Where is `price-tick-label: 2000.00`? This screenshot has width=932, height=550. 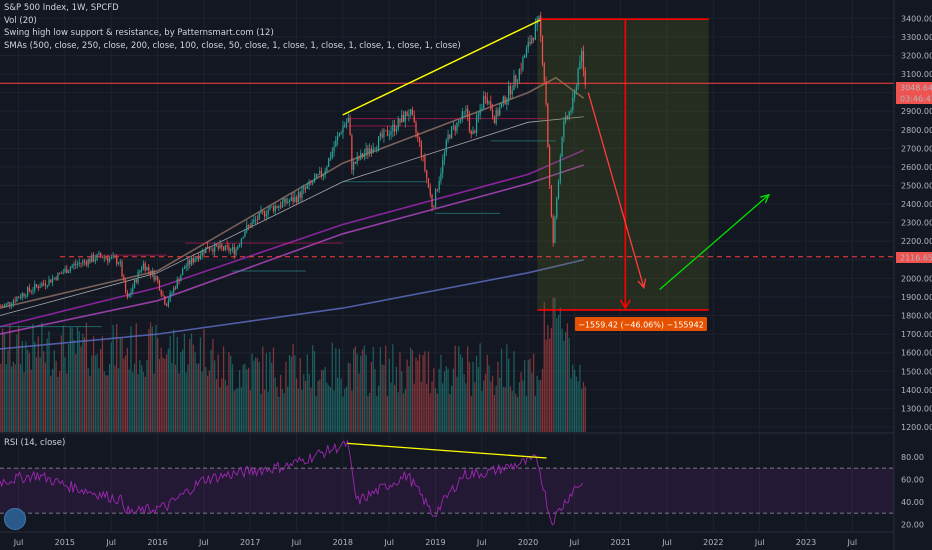
price-tick-label: 2000.00 is located at coordinates (916, 278).